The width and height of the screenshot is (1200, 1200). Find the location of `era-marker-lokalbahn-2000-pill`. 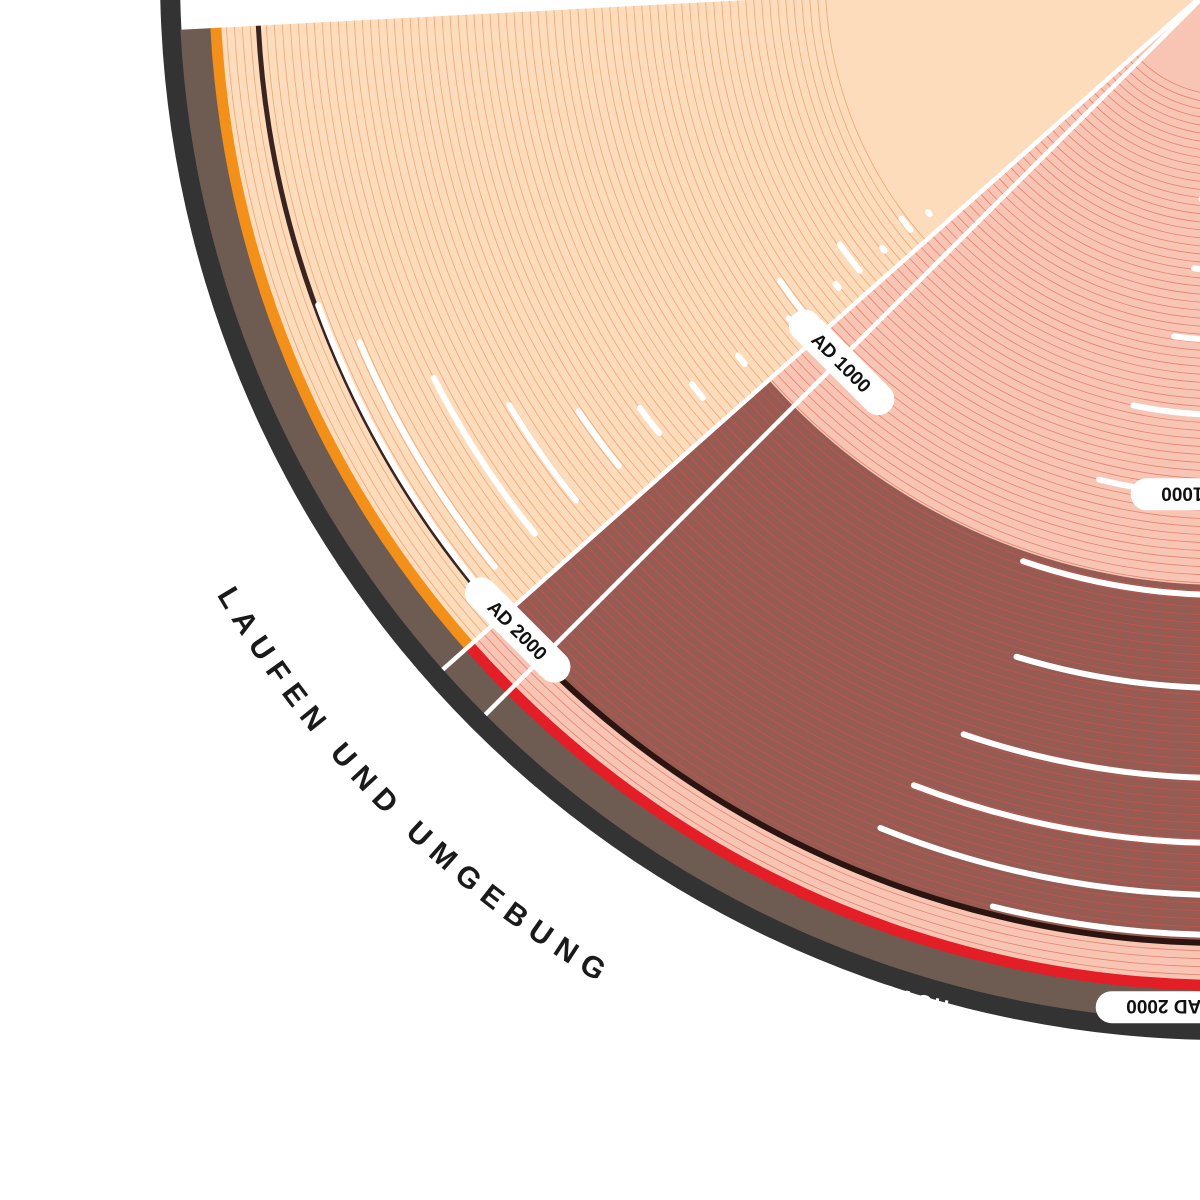

era-marker-lokalbahn-2000-pill is located at coordinates (517, 630).